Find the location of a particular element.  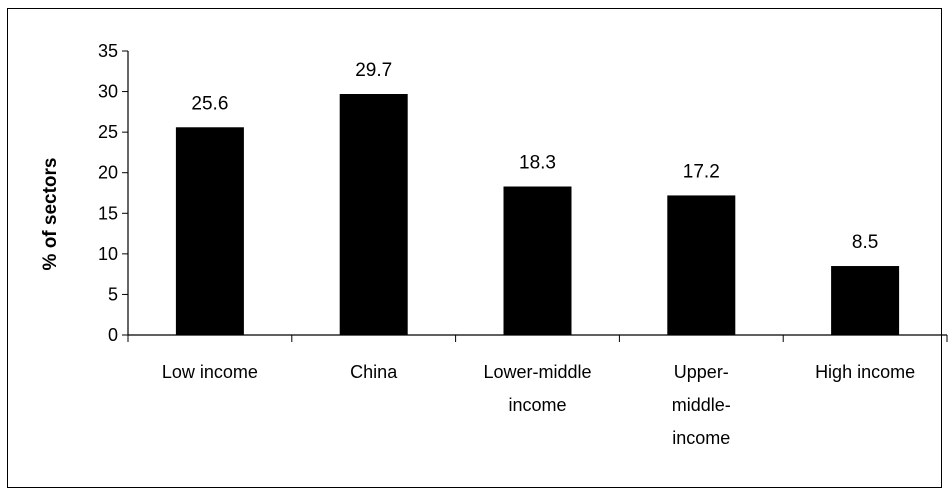

bar-value-label: 8.5 is located at coordinates (865, 242).